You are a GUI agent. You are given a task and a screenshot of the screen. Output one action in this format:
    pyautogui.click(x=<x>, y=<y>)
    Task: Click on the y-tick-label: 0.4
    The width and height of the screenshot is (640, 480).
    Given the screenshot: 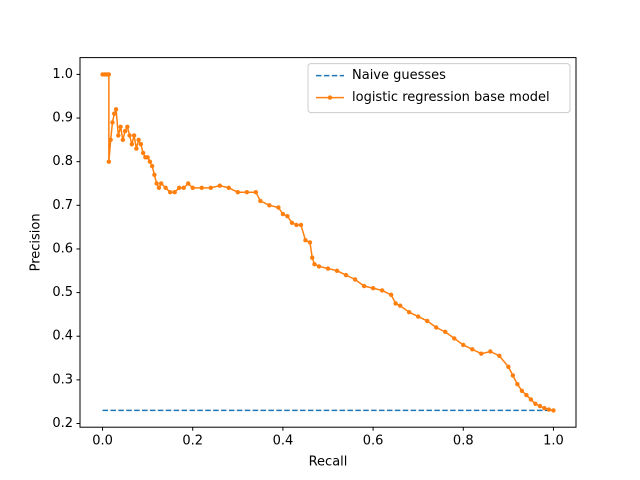 What is the action you would take?
    pyautogui.click(x=62, y=336)
    